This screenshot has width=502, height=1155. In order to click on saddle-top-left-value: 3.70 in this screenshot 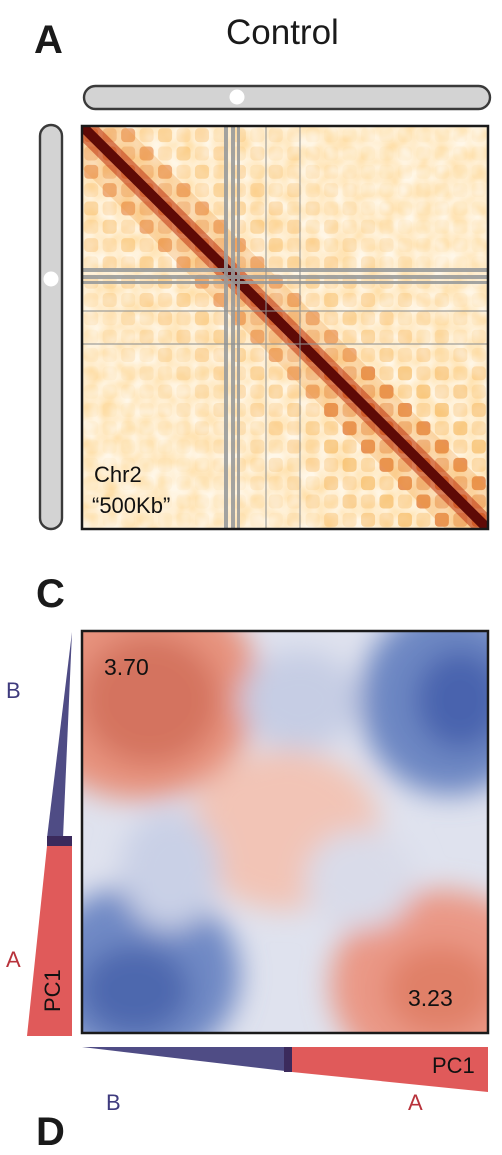, I will do `click(126, 667)`.